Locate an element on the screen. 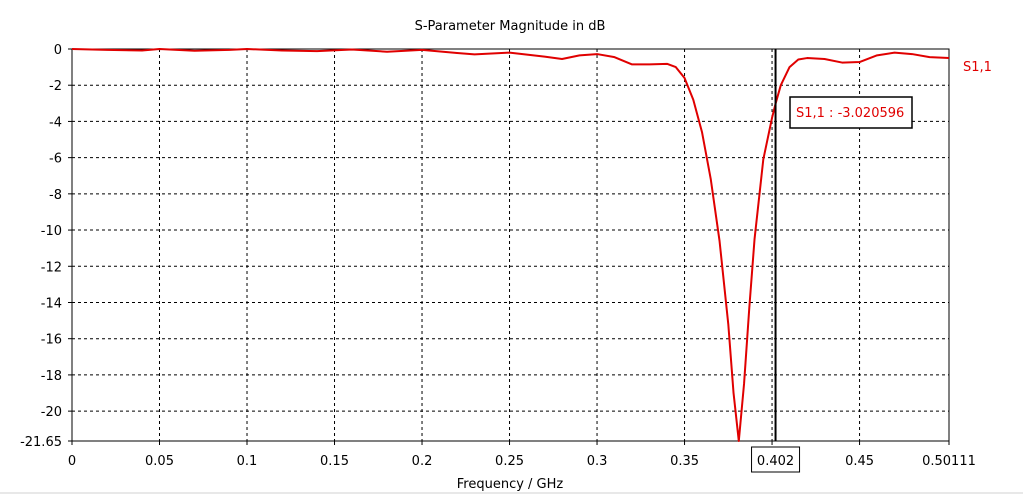  x-tick-label: 0 is located at coordinates (72, 461).